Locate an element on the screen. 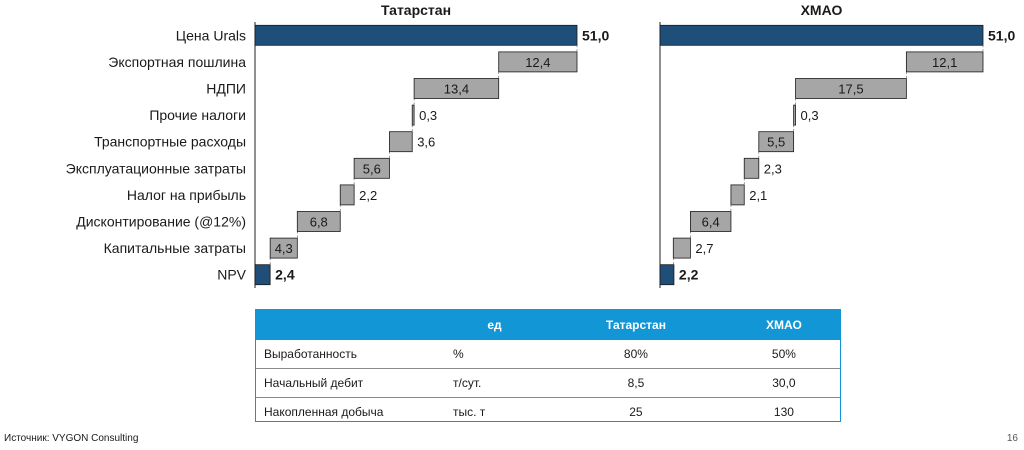 Image resolution: width=1024 pixels, height=450 pixels. kpi-cell: Начальный дебит is located at coordinates (350, 383).